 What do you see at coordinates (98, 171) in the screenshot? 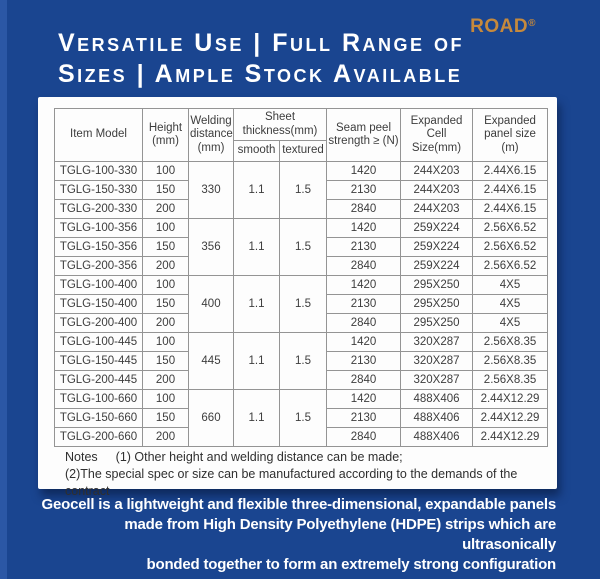
I see `cell-item-model: TGLG-100-330` at bounding box center [98, 171].